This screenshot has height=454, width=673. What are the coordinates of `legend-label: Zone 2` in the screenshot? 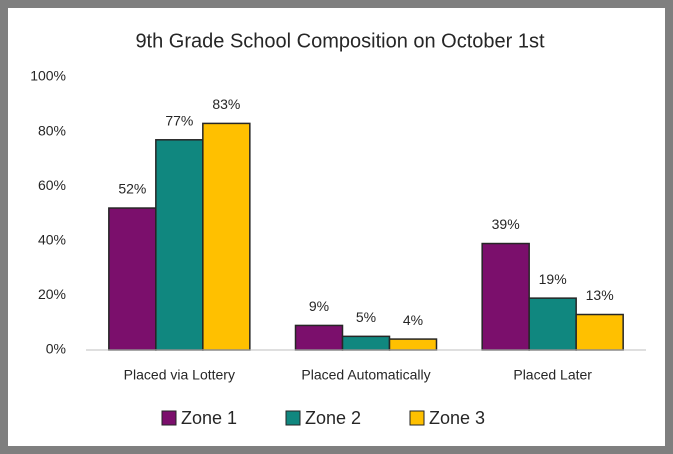 It's located at (333, 418).